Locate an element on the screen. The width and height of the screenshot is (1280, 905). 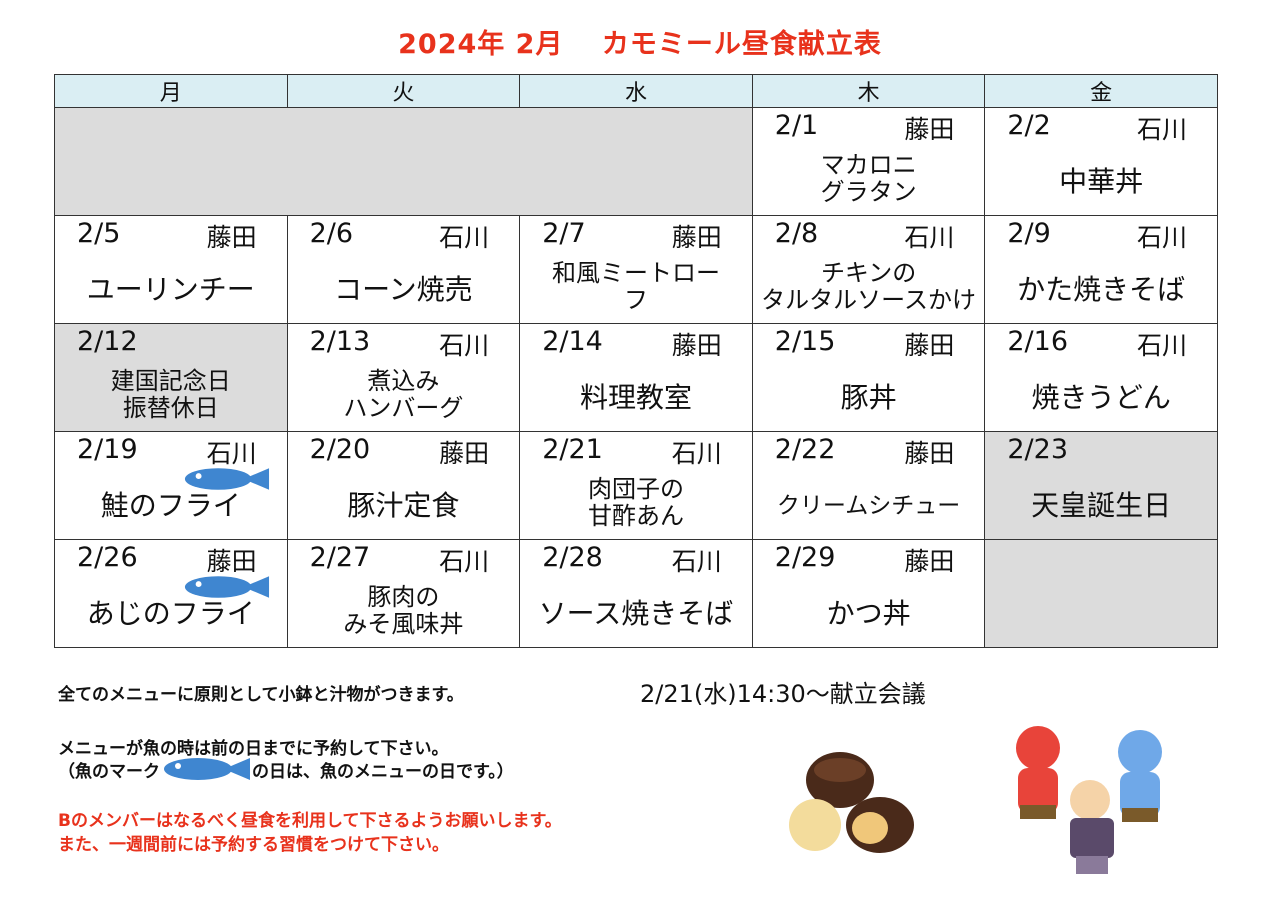
menu-line: 肉団子の is located at coordinates (635, 489).